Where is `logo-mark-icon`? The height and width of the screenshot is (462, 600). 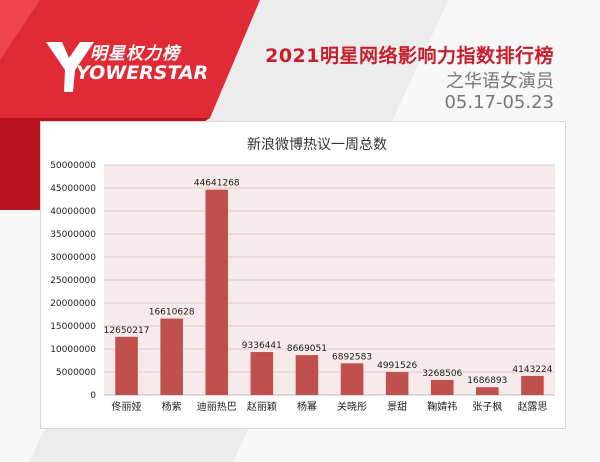
logo-mark-icon is located at coordinates (70, 67).